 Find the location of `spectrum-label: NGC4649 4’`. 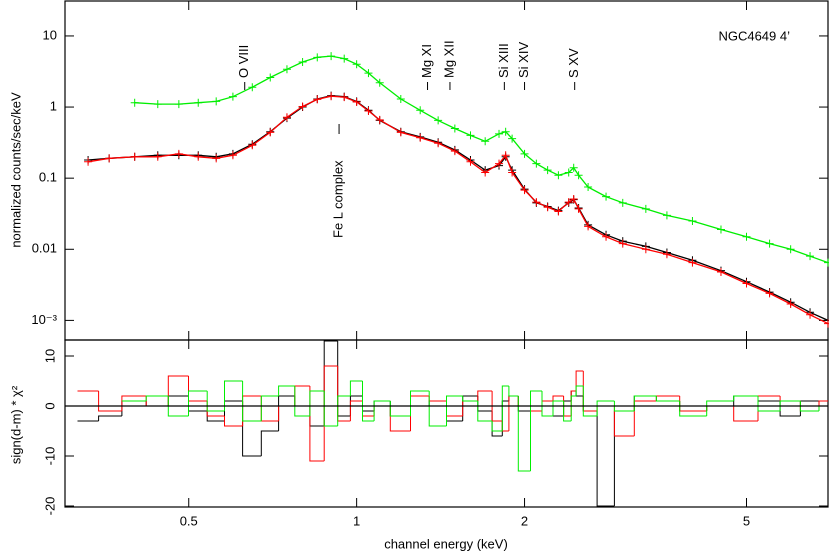

spectrum-label: NGC4649 4’ is located at coordinates (754, 35).